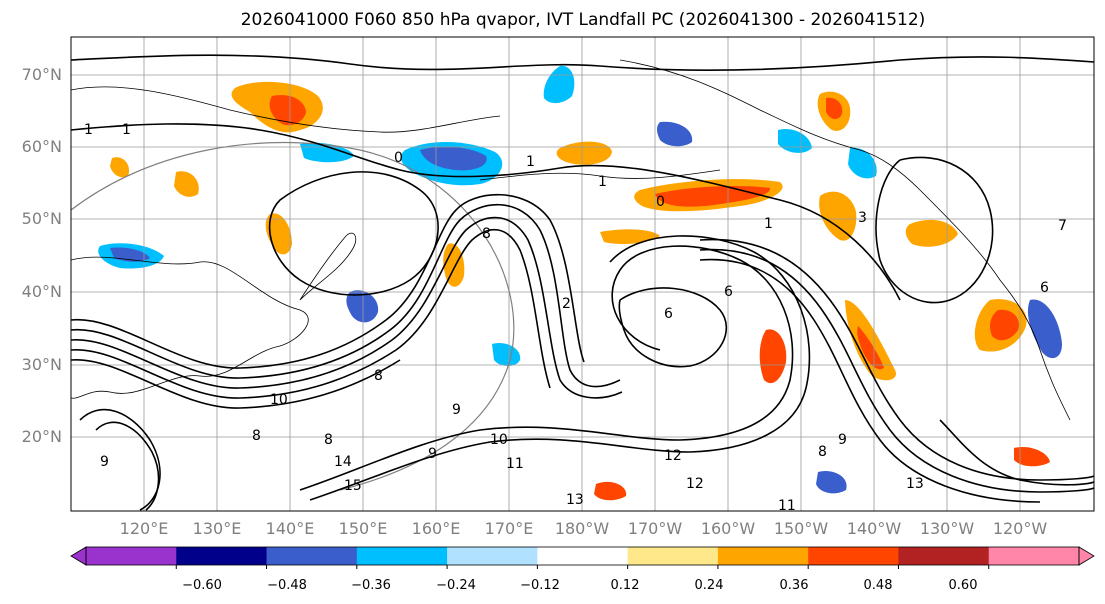 The height and width of the screenshot is (604, 1105). What do you see at coordinates (456, 585) in the screenshot?
I see `colorbar-tick-label: −0.24` at bounding box center [456, 585].